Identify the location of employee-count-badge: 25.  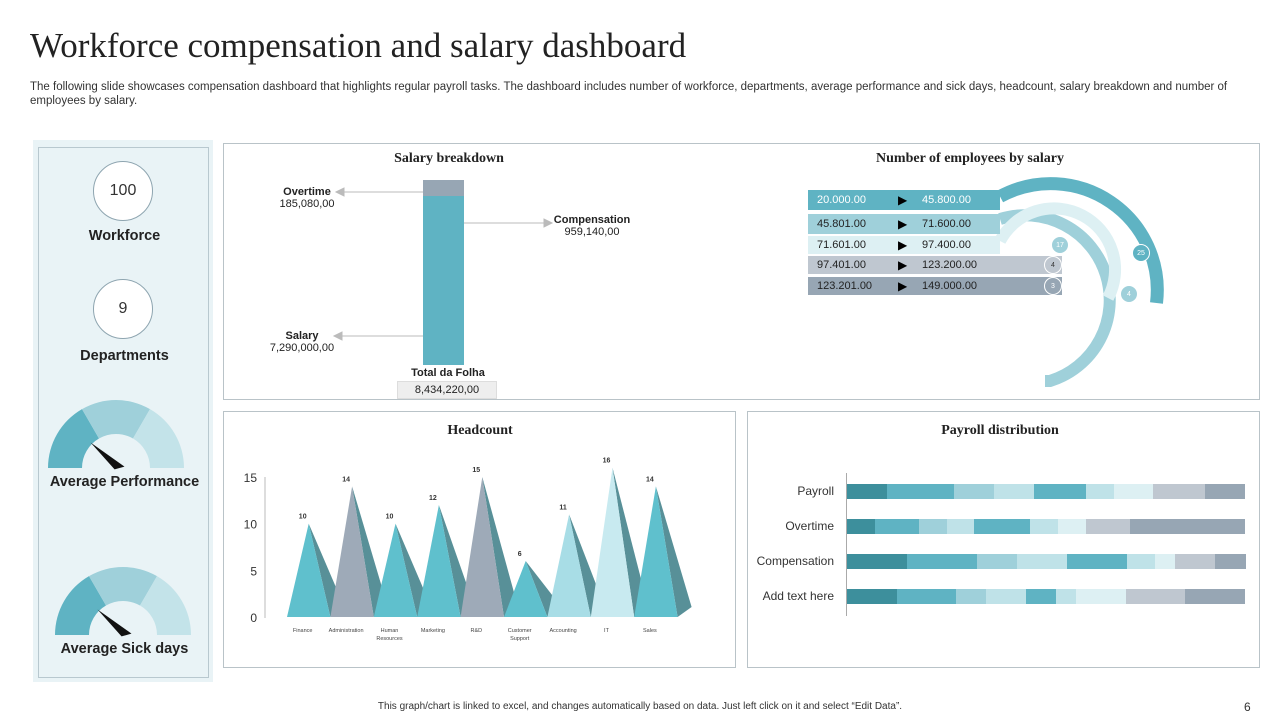
(1141, 253).